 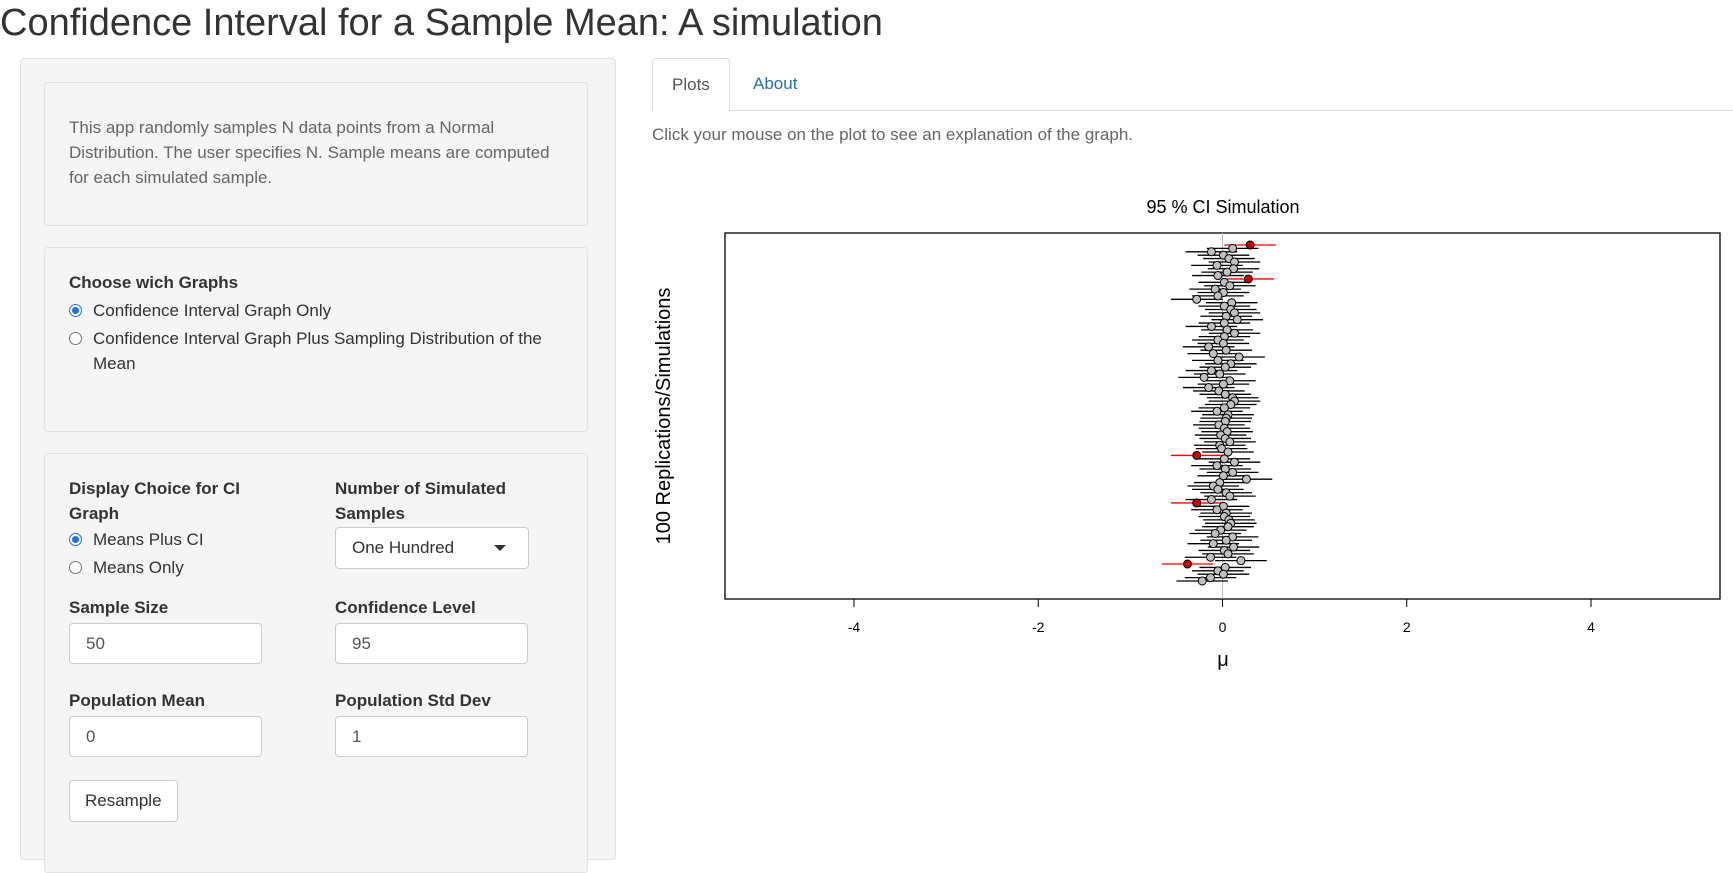 What do you see at coordinates (1038, 627) in the screenshot?
I see `x-tick-label: -2` at bounding box center [1038, 627].